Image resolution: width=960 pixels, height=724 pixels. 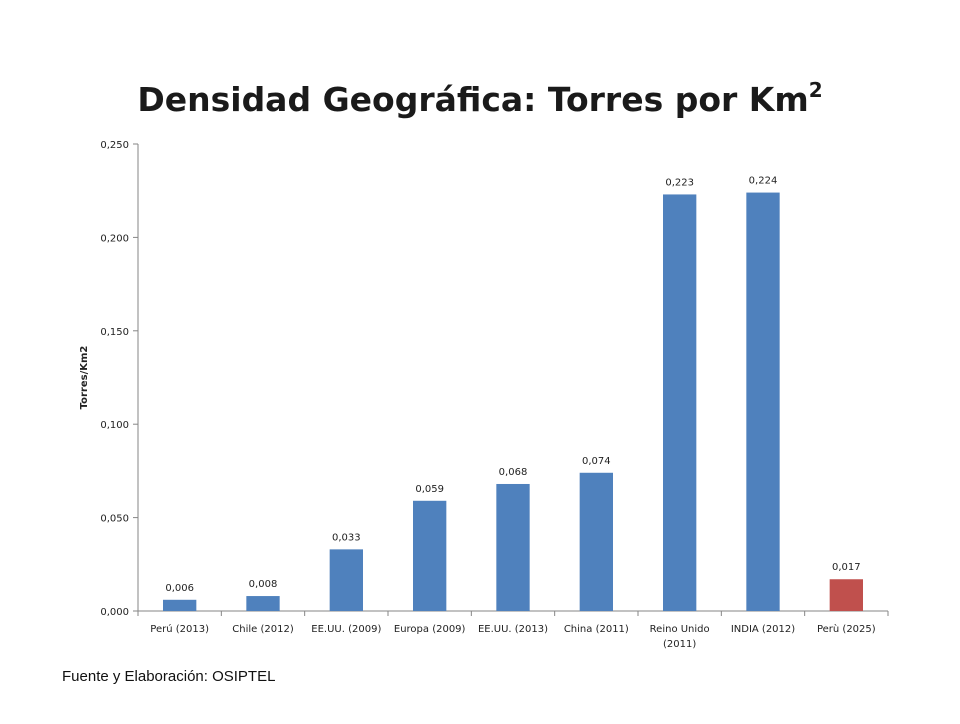 I want to click on data-label: 0,223, so click(x=679, y=182).